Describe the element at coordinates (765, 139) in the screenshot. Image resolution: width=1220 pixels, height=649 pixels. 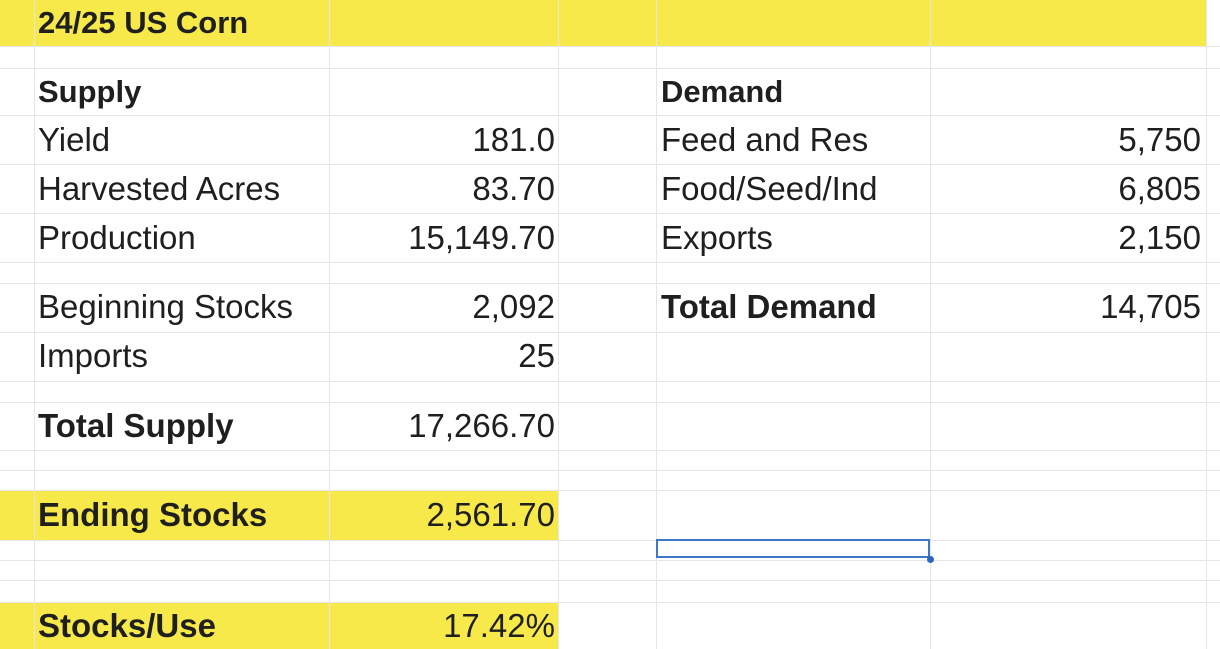
I see `feed-and-res-label: Feed and Res` at that location.